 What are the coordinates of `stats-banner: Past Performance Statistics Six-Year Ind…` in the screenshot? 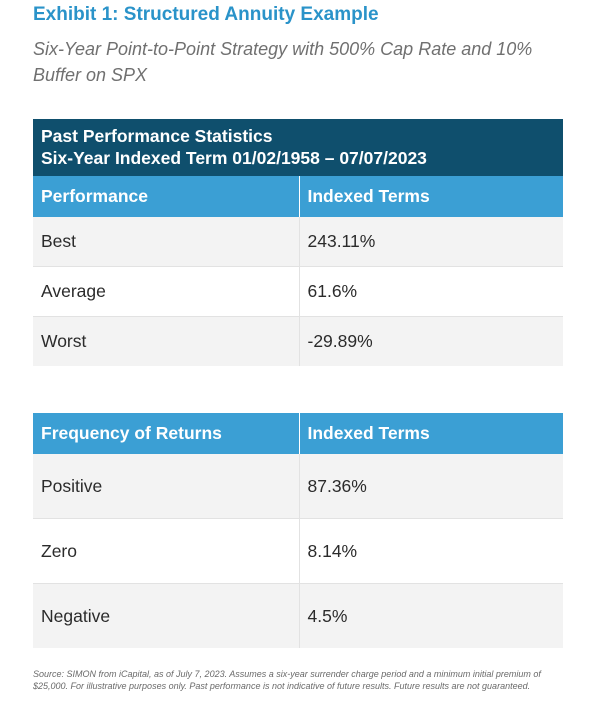 It's located at (298, 147).